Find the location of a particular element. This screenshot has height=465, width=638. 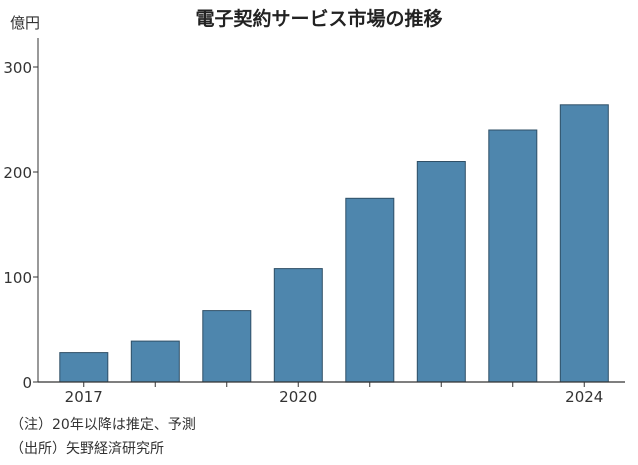

y-axis-unit-label: 億円 is located at coordinates (25, 23).